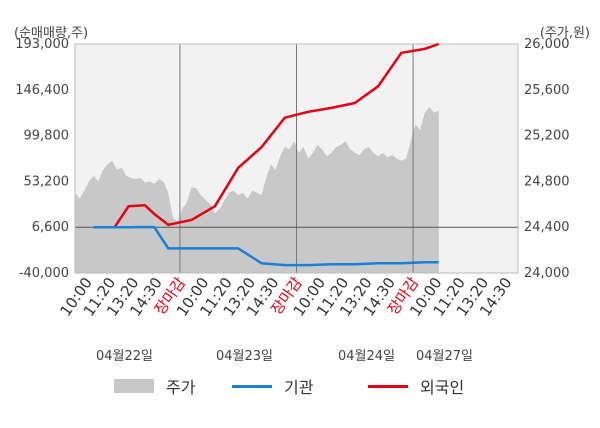  I want to click on right-tick-label: 24,400, so click(547, 227).